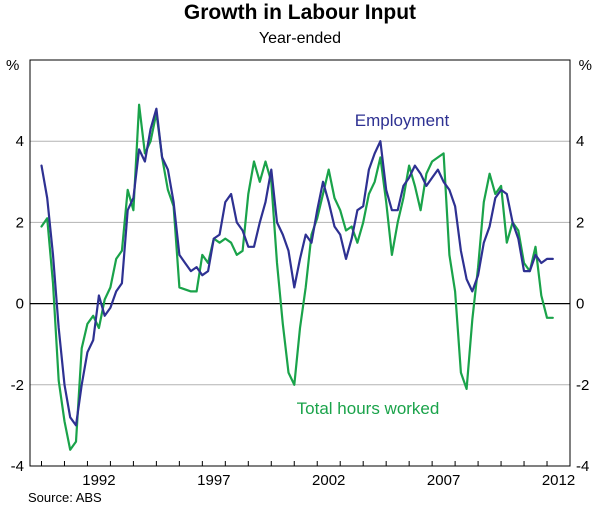 Image resolution: width=600 pixels, height=509 pixels. I want to click on source-note: Source: ABS, so click(65, 497).